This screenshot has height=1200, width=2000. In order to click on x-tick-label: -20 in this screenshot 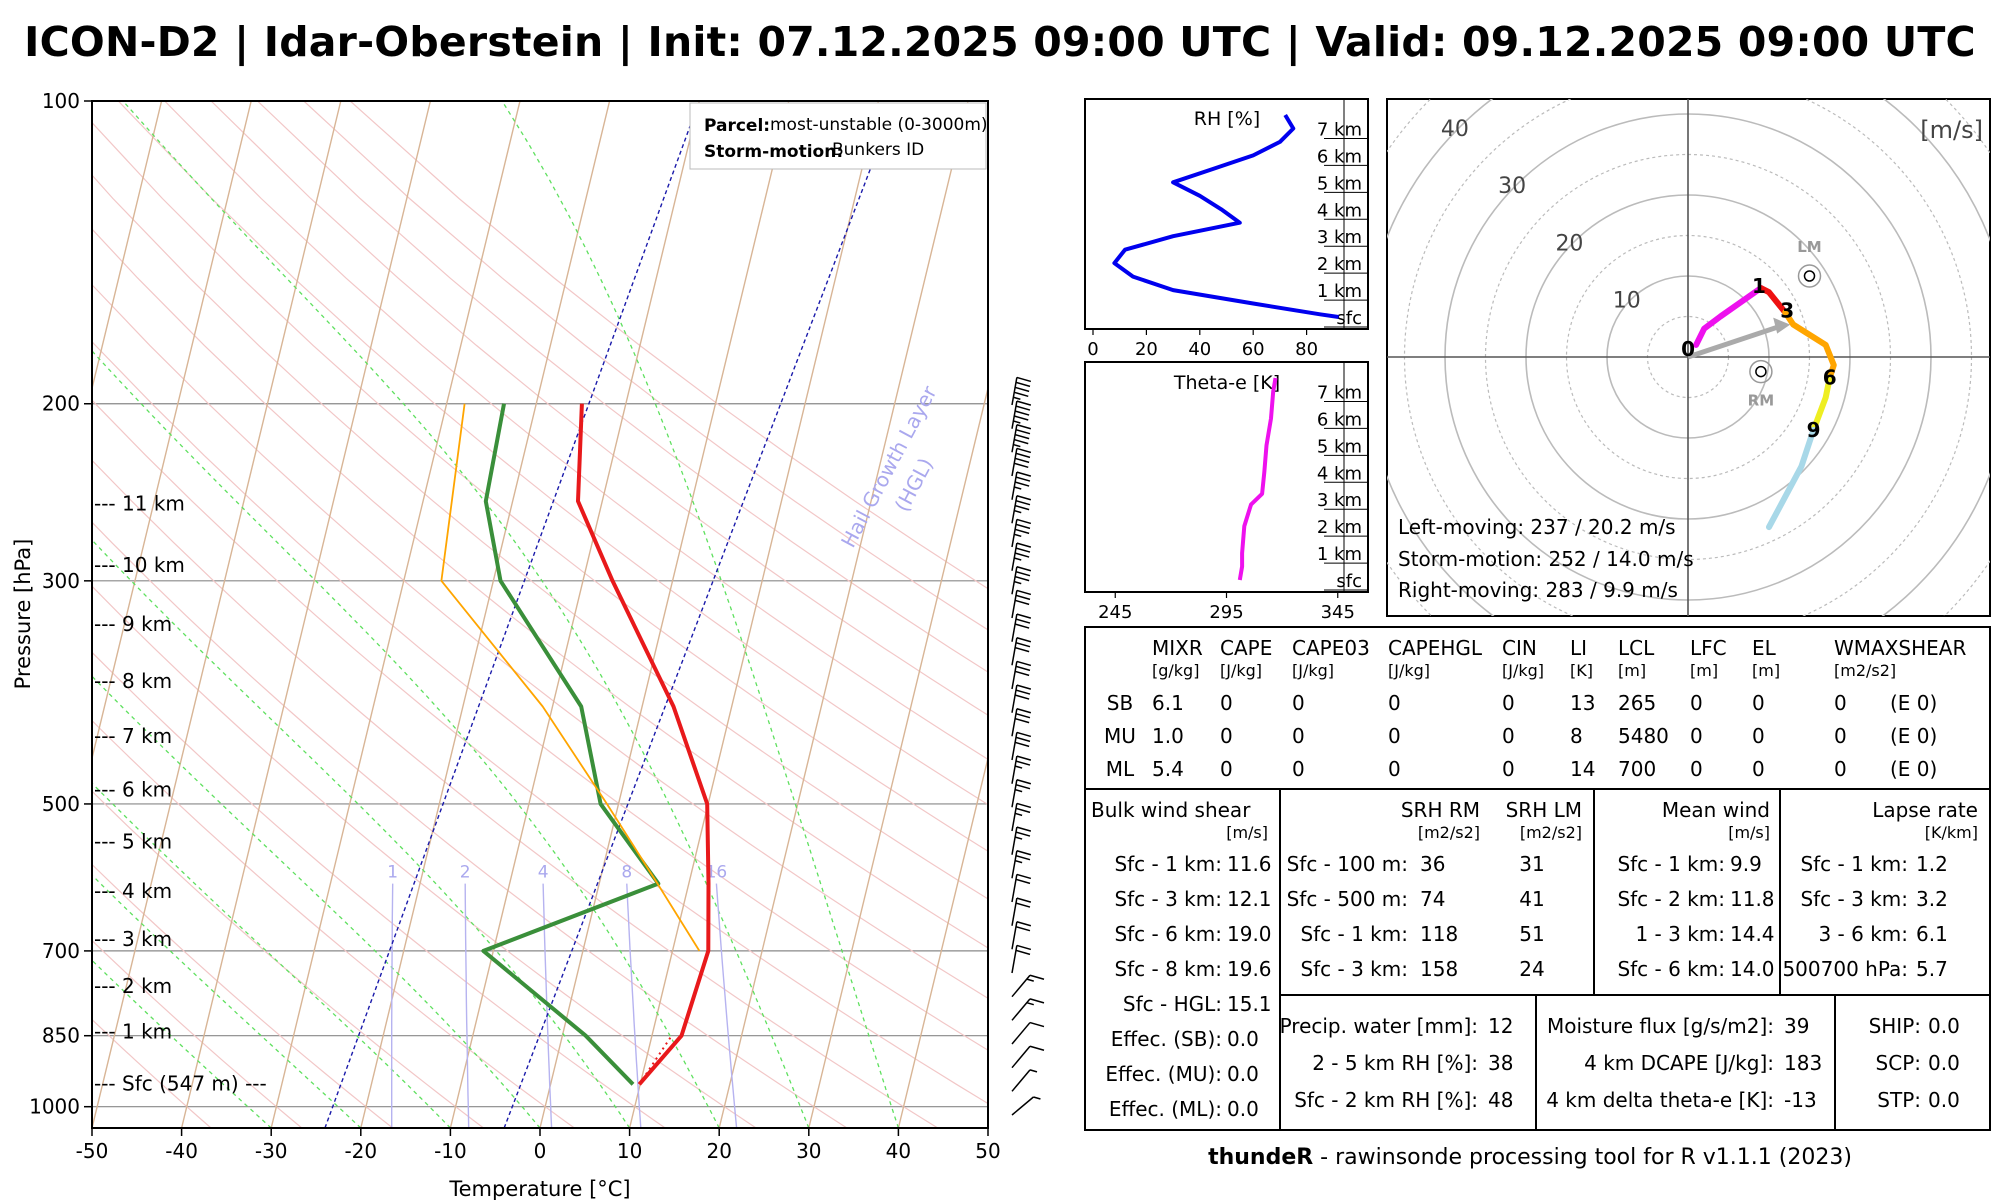, I will do `click(360, 1151)`.